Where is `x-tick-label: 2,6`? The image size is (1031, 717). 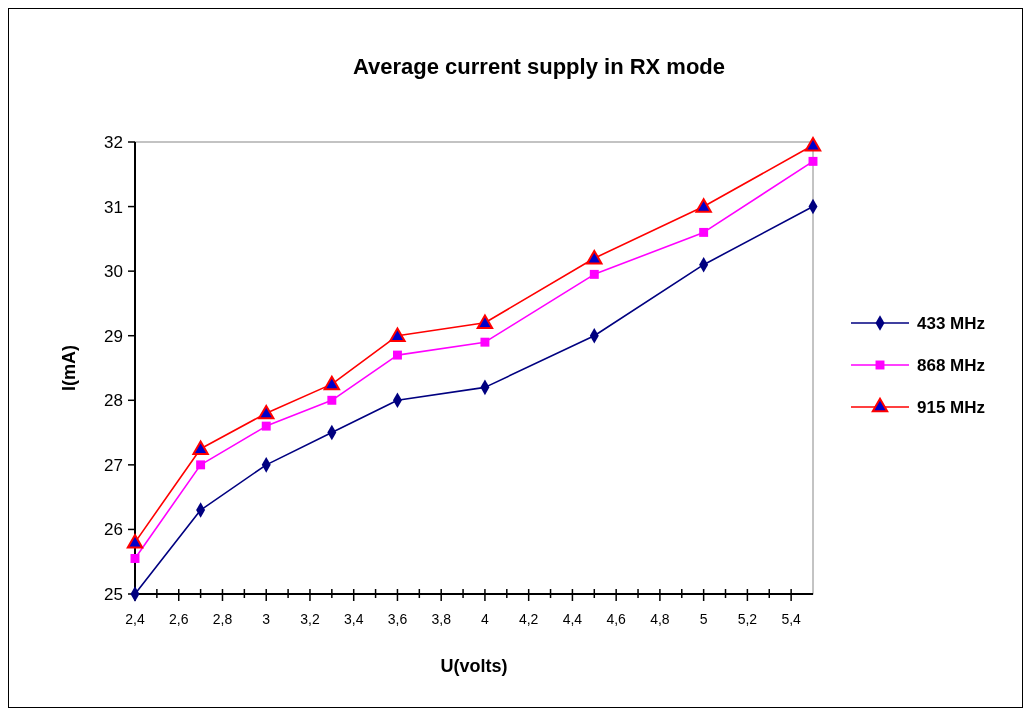
x-tick-label: 2,6 is located at coordinates (179, 619).